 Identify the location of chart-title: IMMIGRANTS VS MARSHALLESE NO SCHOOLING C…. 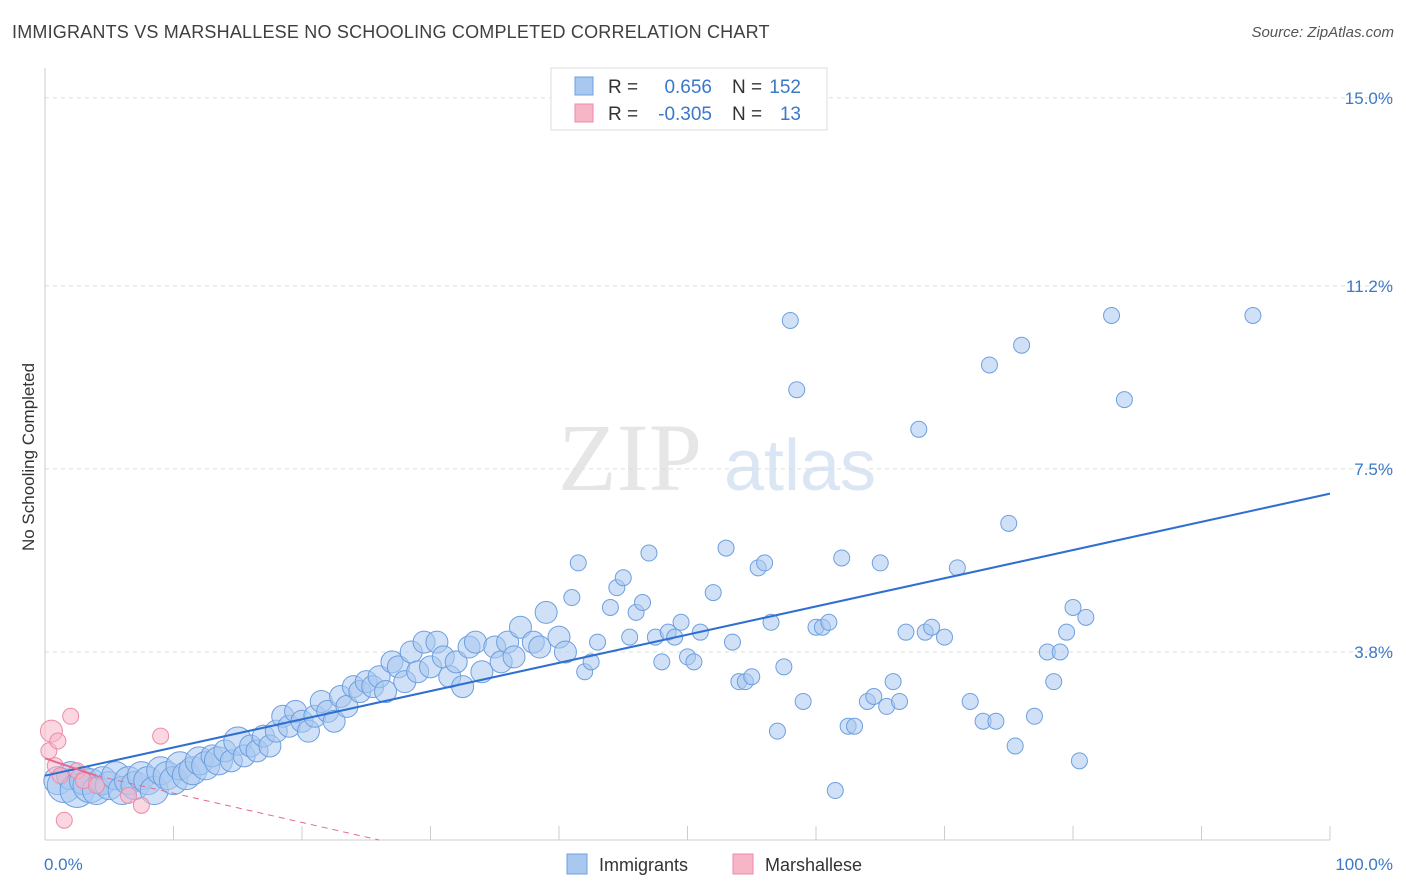
(391, 32).